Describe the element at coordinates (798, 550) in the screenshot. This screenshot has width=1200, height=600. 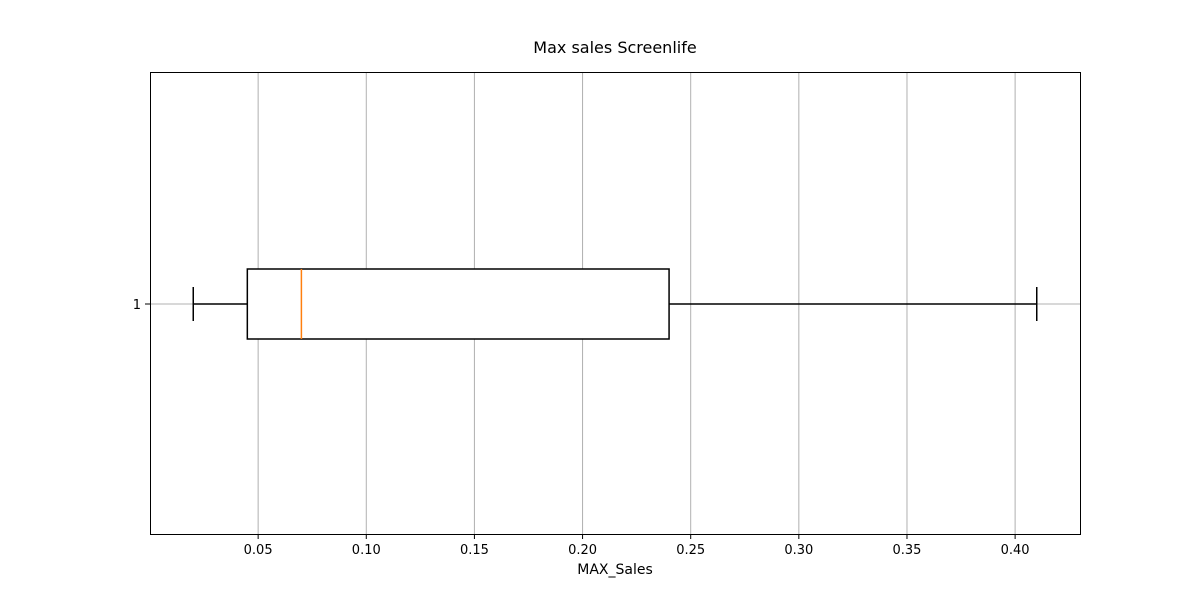
I see `x-tick-label: 0.30` at that location.